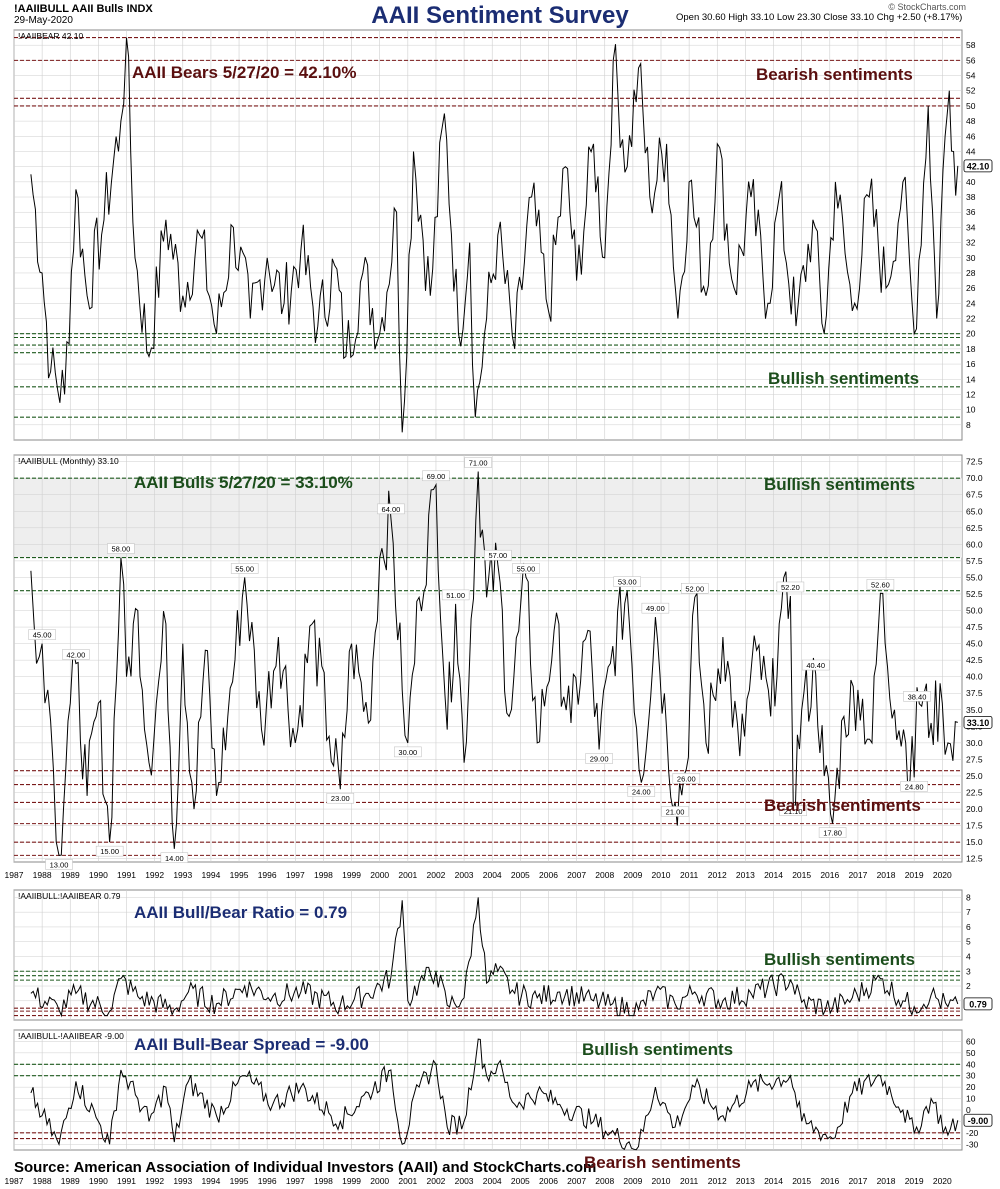  Describe the element at coordinates (968, 927) in the screenshot. I see `y-tick-label: 6` at that location.